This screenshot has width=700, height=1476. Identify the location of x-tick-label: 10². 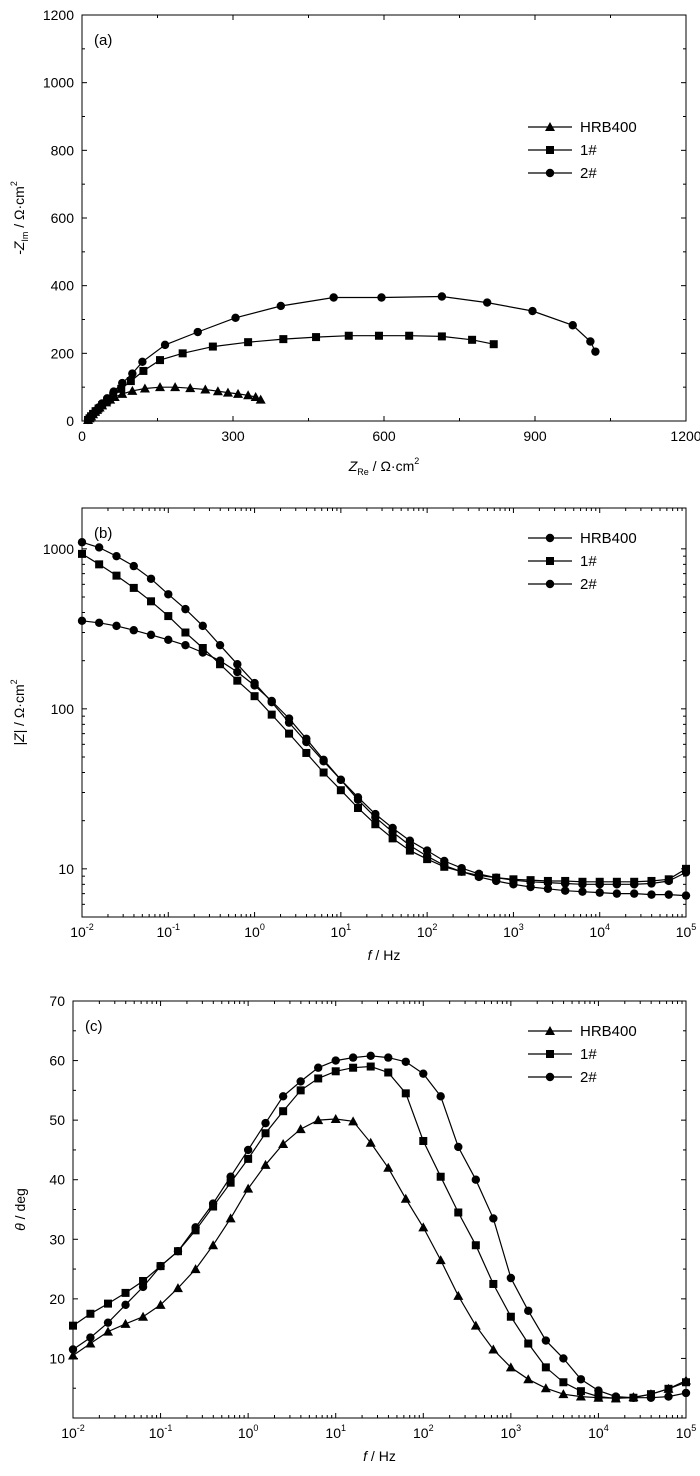
(423, 1432).